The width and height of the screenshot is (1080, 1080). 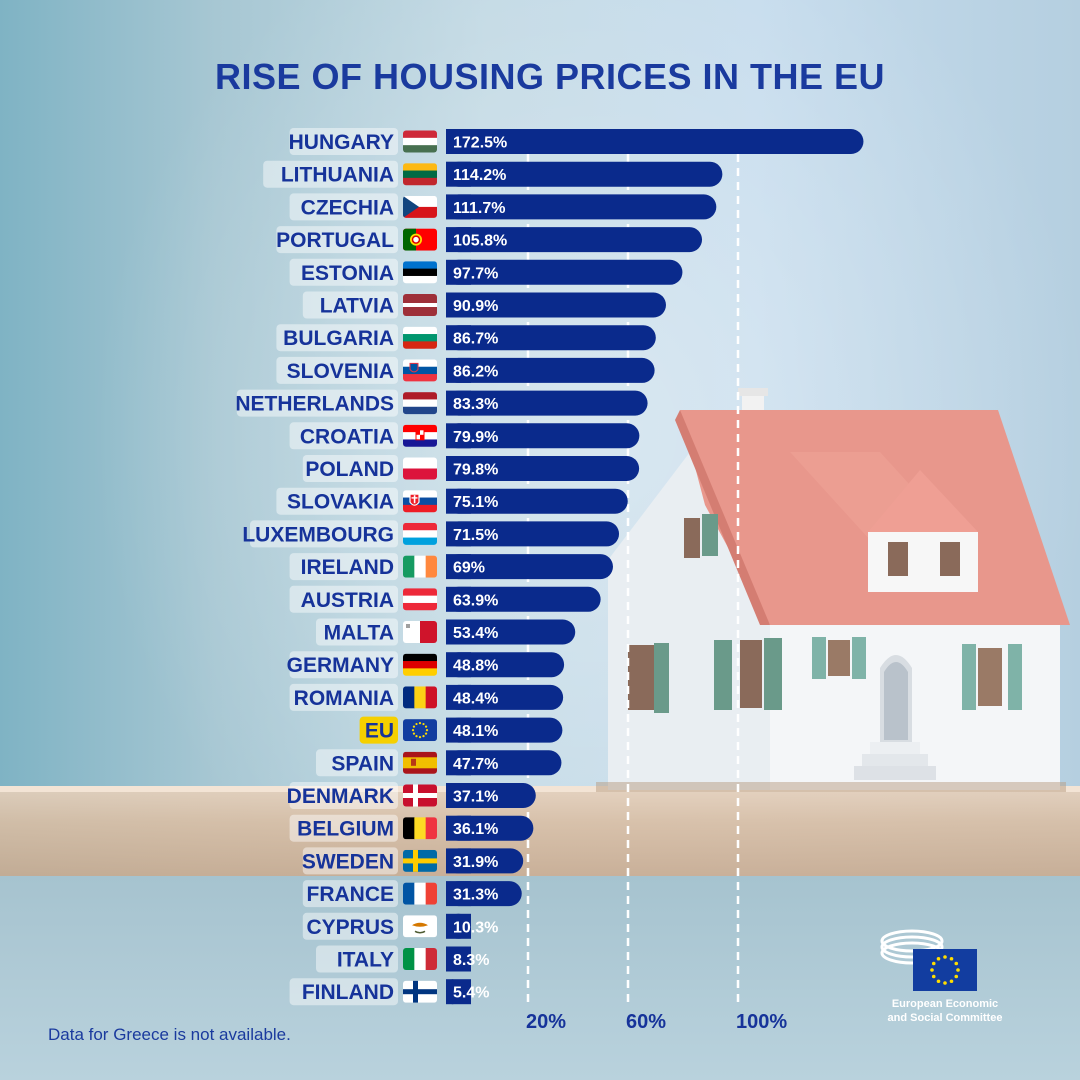 I want to click on luxembourg-flag-icon, so click(x=420, y=533).